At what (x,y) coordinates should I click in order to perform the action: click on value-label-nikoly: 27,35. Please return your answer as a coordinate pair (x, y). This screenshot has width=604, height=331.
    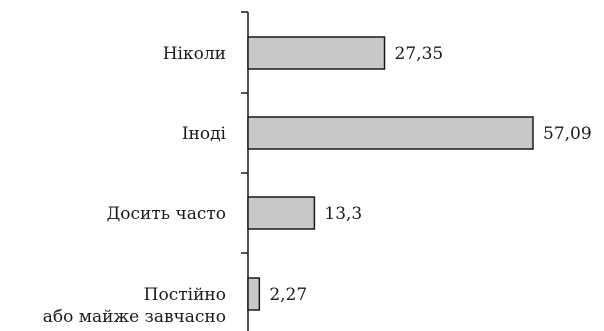
    Looking at the image, I should click on (419, 54).